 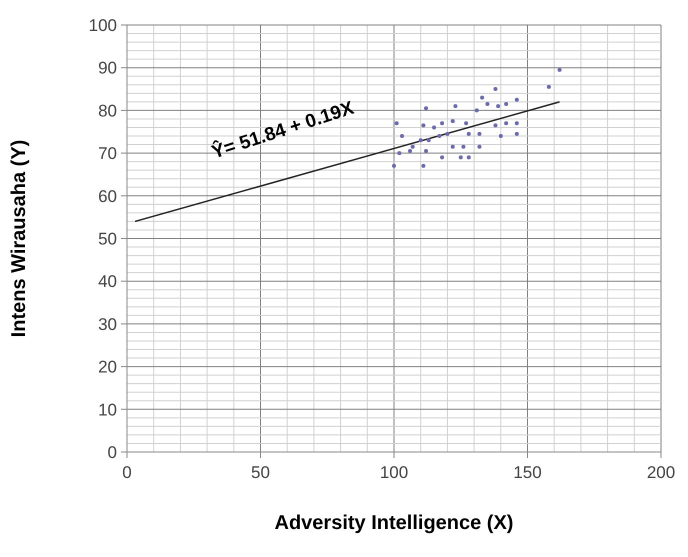 What do you see at coordinates (102, 25) in the screenshot?
I see `y-tick-label: 100` at bounding box center [102, 25].